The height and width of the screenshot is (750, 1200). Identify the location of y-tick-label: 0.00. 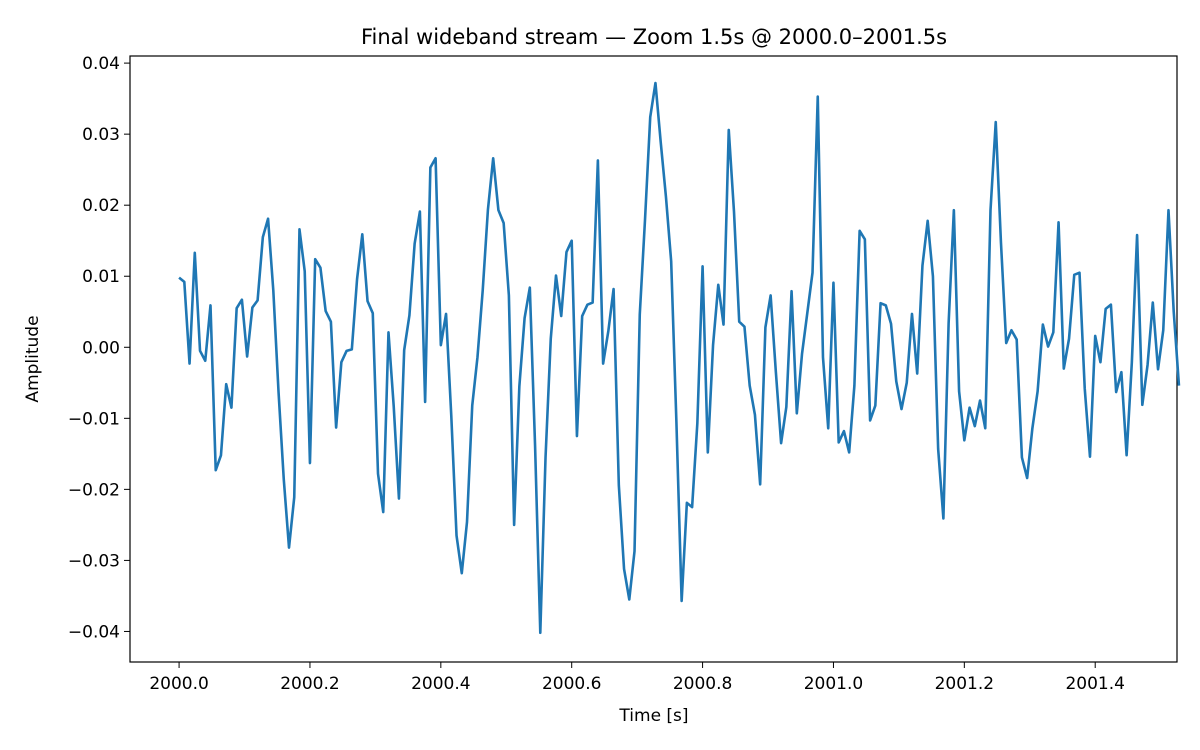
(101, 348).